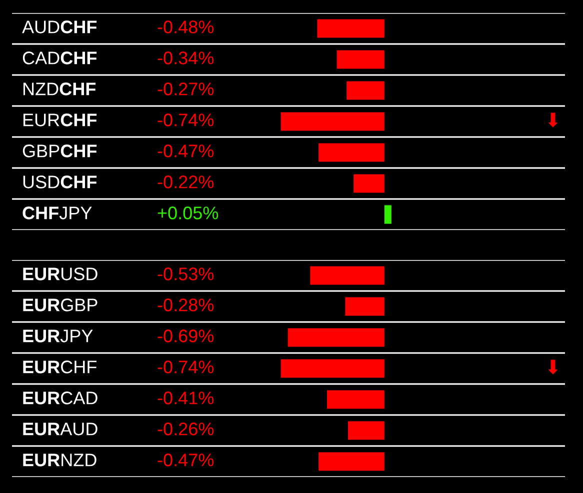 The image size is (583, 493). What do you see at coordinates (60, 182) in the screenshot?
I see `y-tick-label: USDCHF` at bounding box center [60, 182].